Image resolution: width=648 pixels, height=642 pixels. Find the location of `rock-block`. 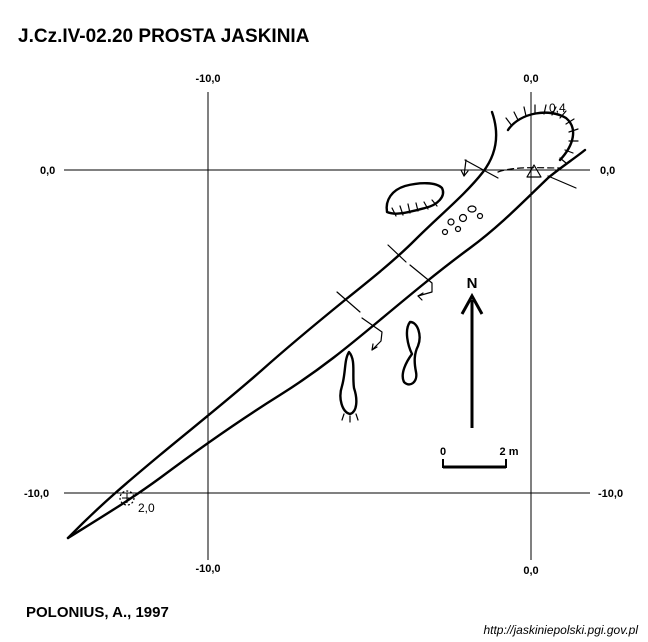

rock-block is located at coordinates (415, 199).